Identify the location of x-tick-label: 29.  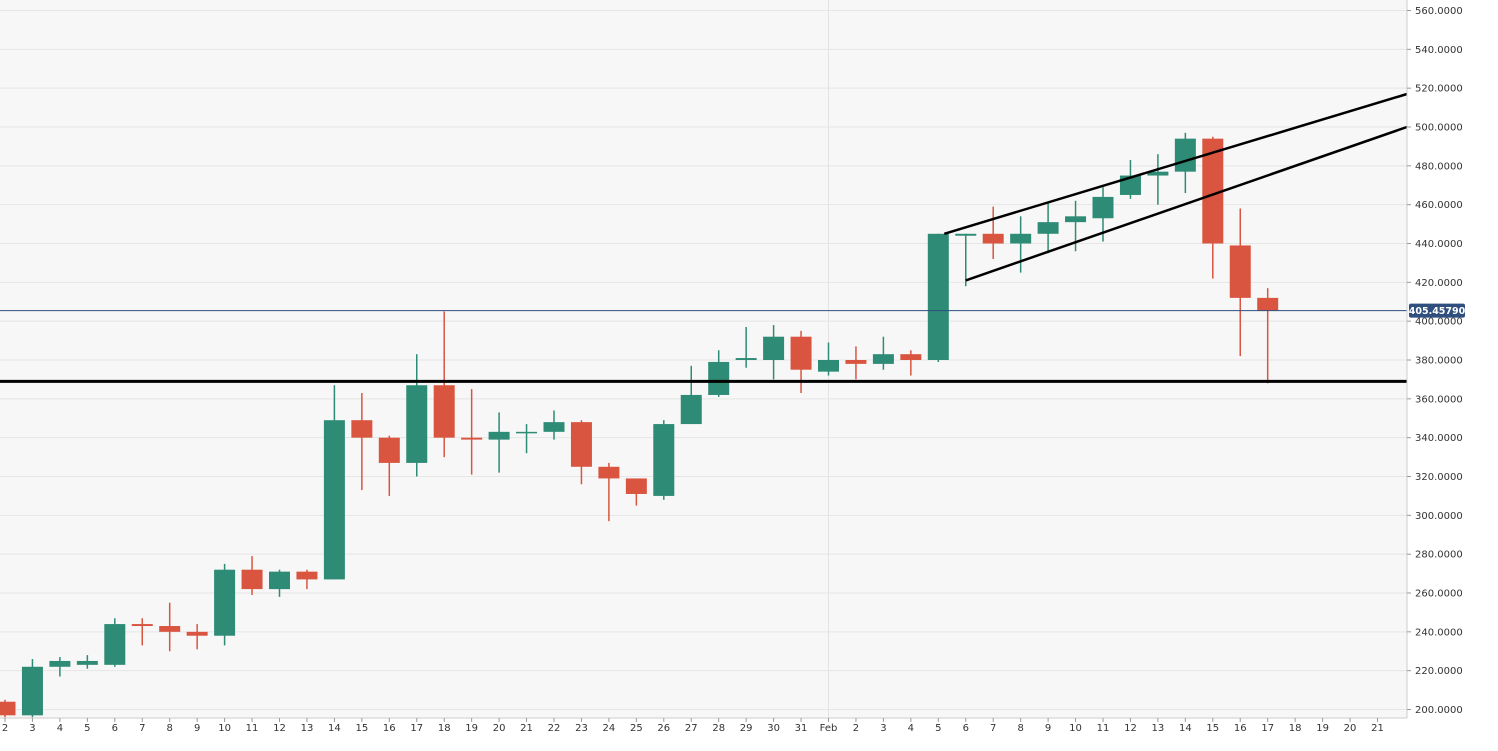
(746, 728).